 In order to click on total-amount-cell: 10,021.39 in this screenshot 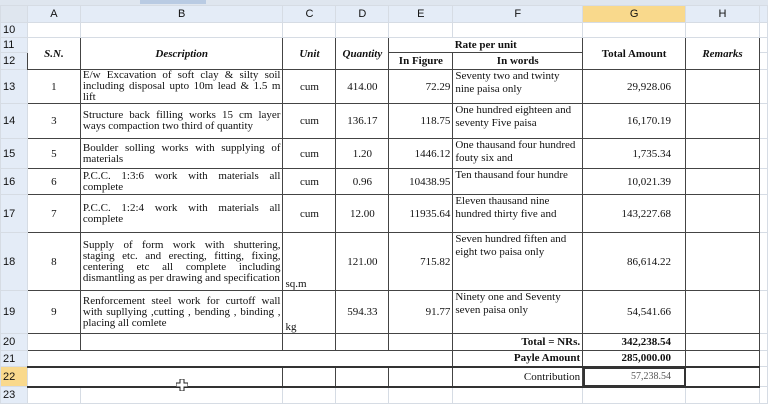, I will do `click(634, 181)`.